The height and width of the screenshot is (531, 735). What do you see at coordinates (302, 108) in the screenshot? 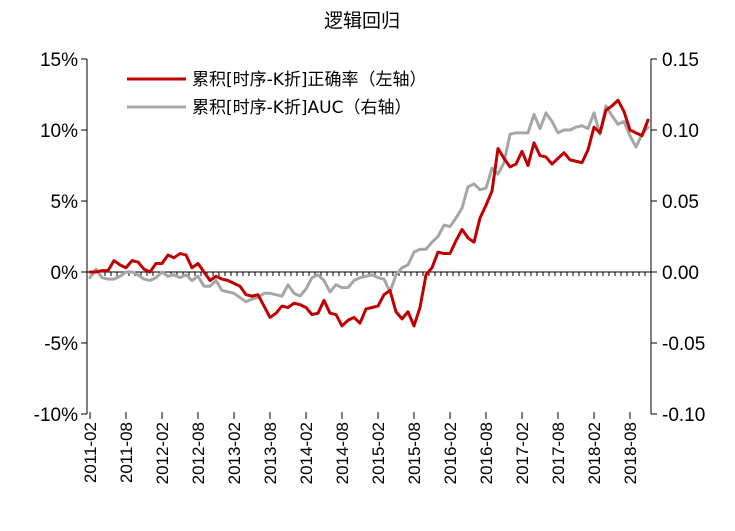
I see `legend-label-series-2: 累积[时序-K折]AUC（右轴）` at bounding box center [302, 108].